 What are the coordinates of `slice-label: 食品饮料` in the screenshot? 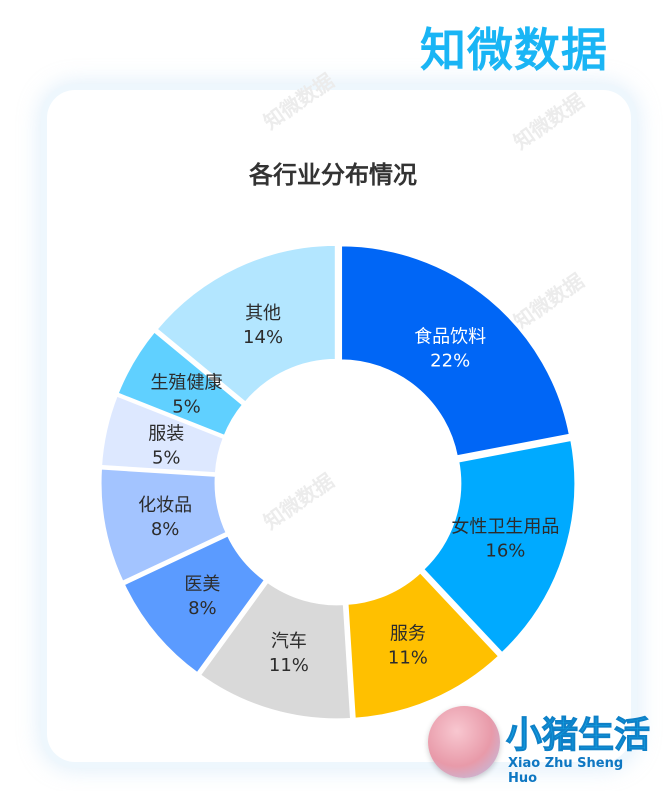 It's located at (450, 336).